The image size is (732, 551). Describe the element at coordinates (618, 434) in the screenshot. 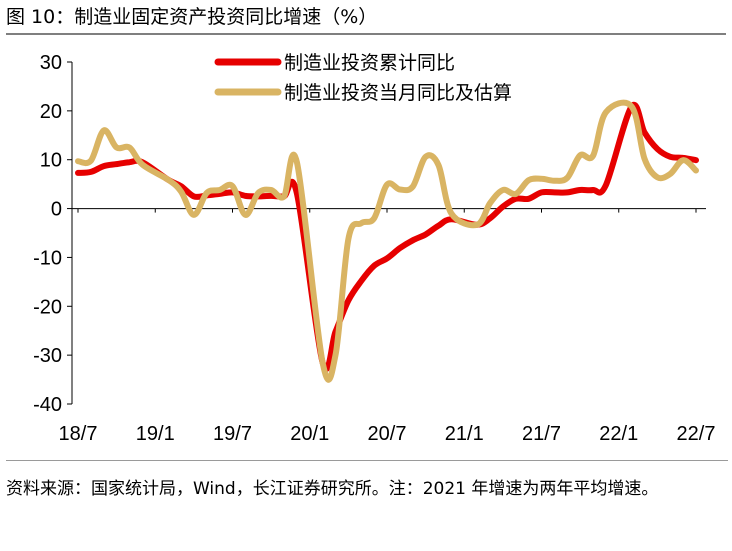

I see `x-tick-label: 22/1` at that location.